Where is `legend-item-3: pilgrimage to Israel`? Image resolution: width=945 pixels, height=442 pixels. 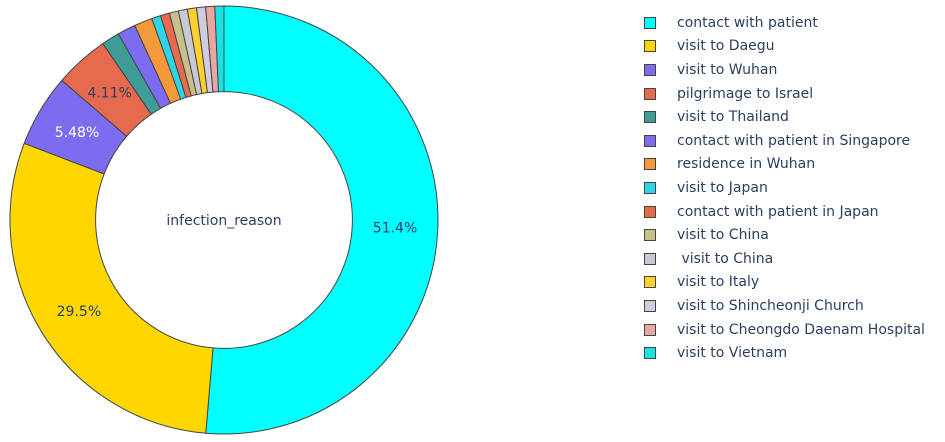
legend-item-3: pilgrimage to Israel is located at coordinates (794, 94).